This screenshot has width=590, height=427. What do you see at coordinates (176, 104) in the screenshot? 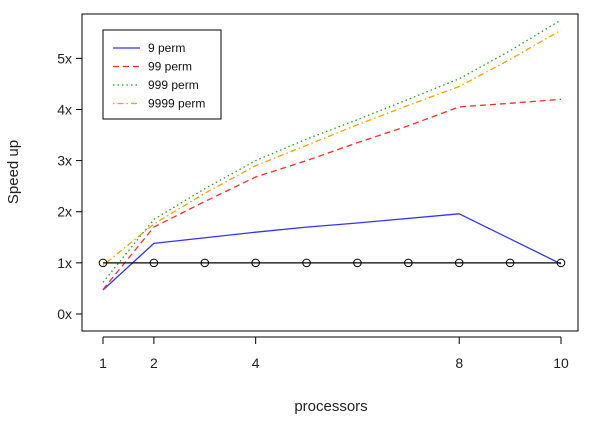
I see `legend-label: 9999 perm` at bounding box center [176, 104].